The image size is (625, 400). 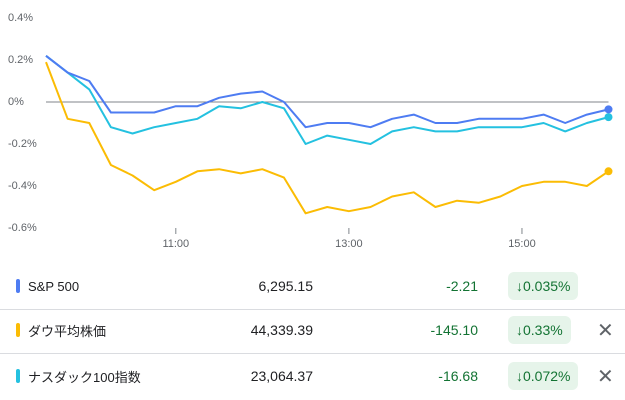 What do you see at coordinates (67, 331) in the screenshot?
I see `series-name: ダウ平均株価` at bounding box center [67, 331].